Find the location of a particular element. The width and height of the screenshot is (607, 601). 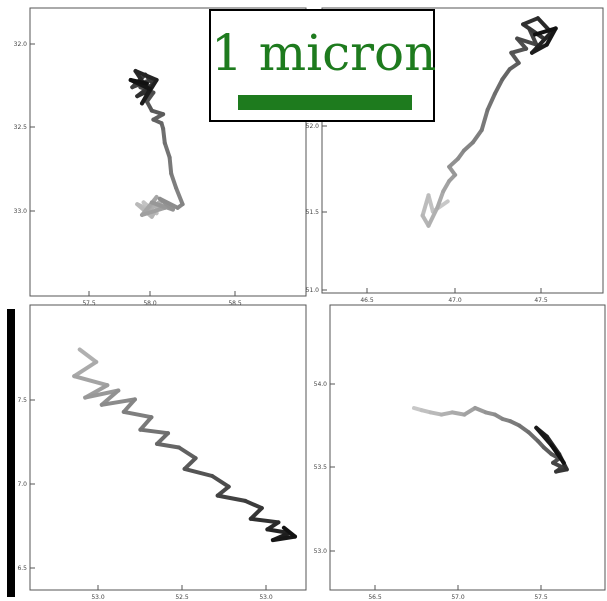

x-tick-label: 47.5 is located at coordinates (541, 300).